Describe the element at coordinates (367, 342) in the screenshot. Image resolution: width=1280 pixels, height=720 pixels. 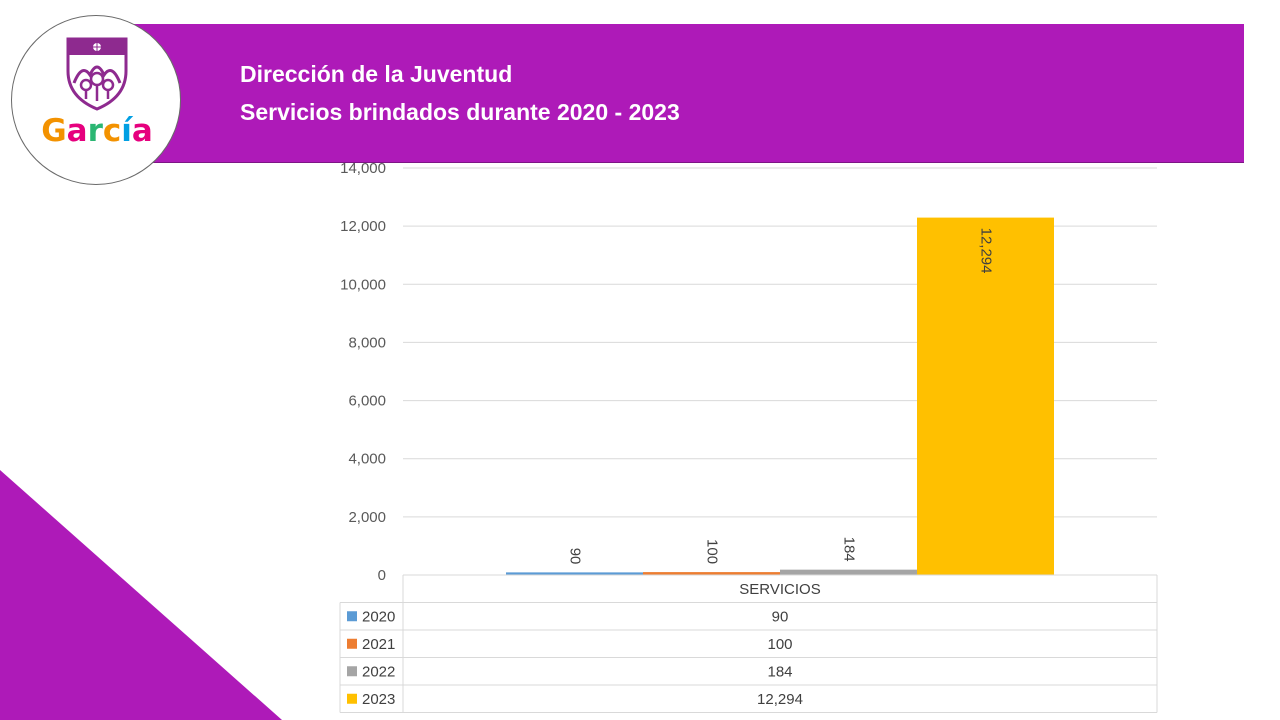
I see `y-tick-label: 8,000` at that location.